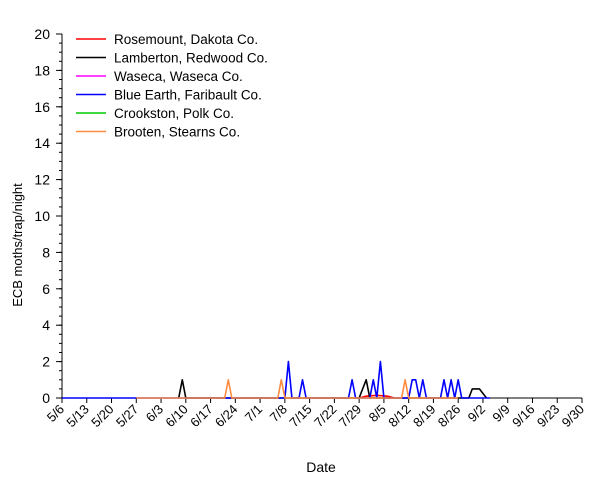  Describe the element at coordinates (178, 76) in the screenshot. I see `legend-label: Waseca, Waseca Co.` at that location.